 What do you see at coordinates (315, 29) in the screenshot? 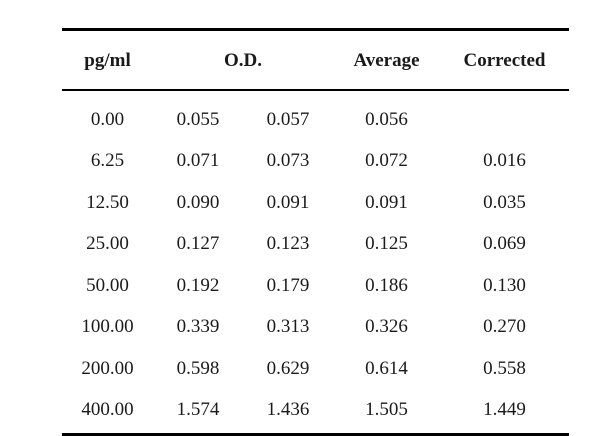
I see `top-rule` at bounding box center [315, 29].